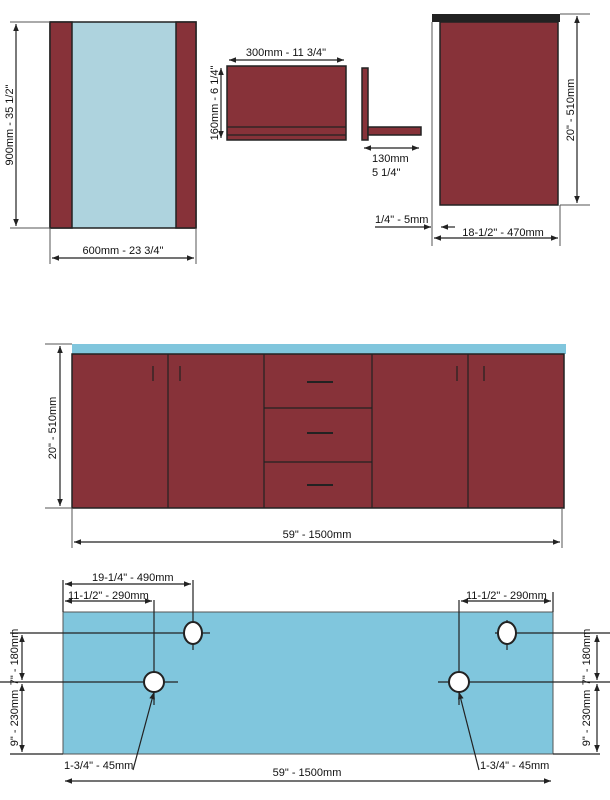 The image size is (610, 800). Describe the element at coordinates (307, 773) in the screenshot. I see `top-width-label: 59" - 1500mm` at that location.